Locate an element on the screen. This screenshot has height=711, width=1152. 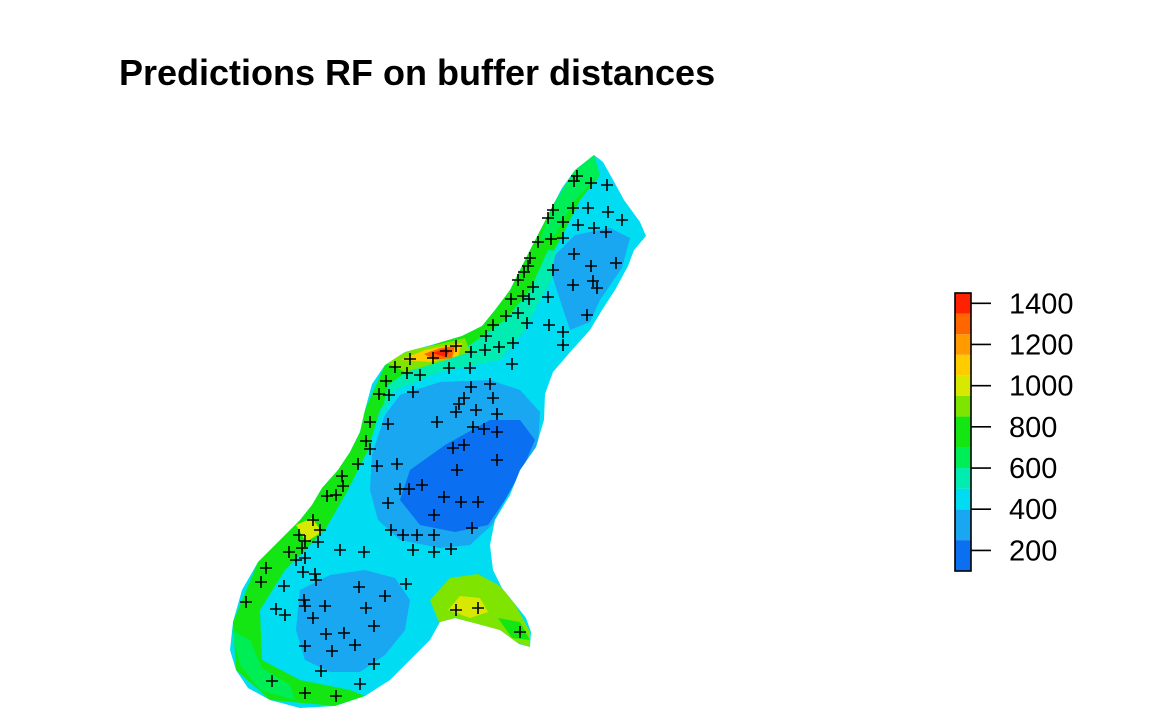
raster-zone-teal is located at coordinates (472, 335).